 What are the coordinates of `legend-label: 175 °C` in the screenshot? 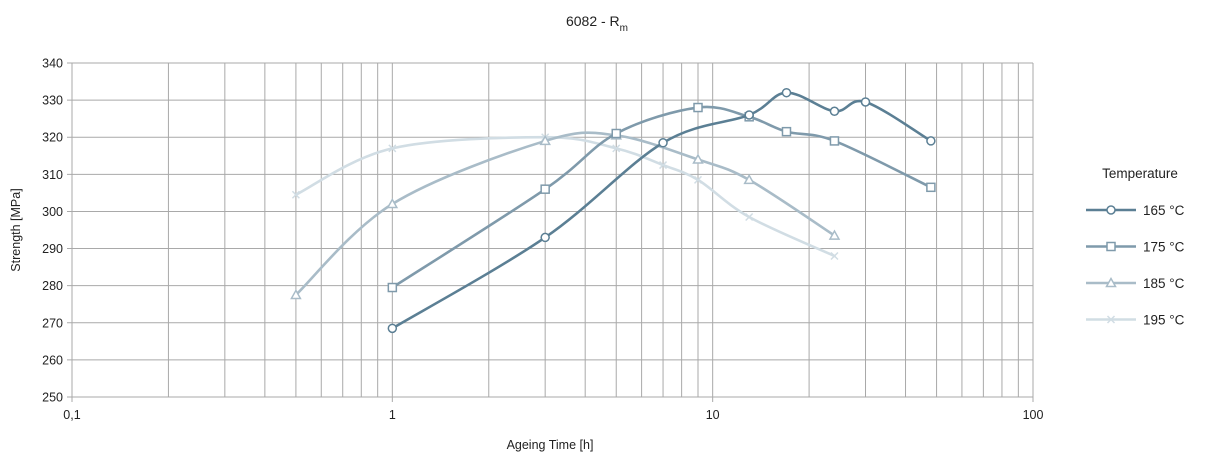 It's located at (1164, 247).